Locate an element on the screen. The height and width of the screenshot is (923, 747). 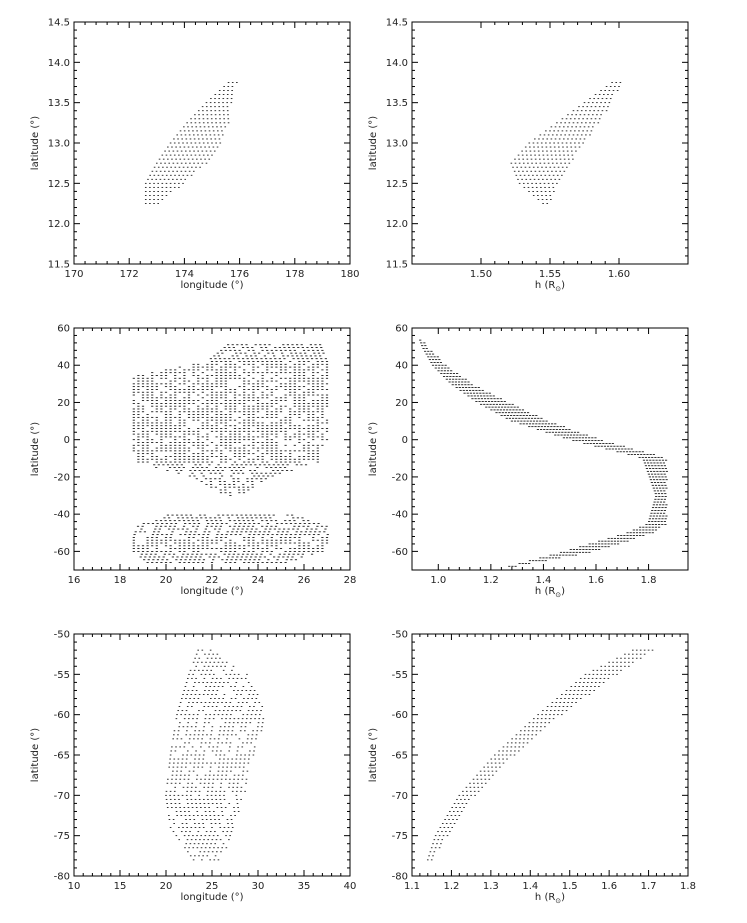
y-tick-label: -75 is located at coordinates (62, 836).